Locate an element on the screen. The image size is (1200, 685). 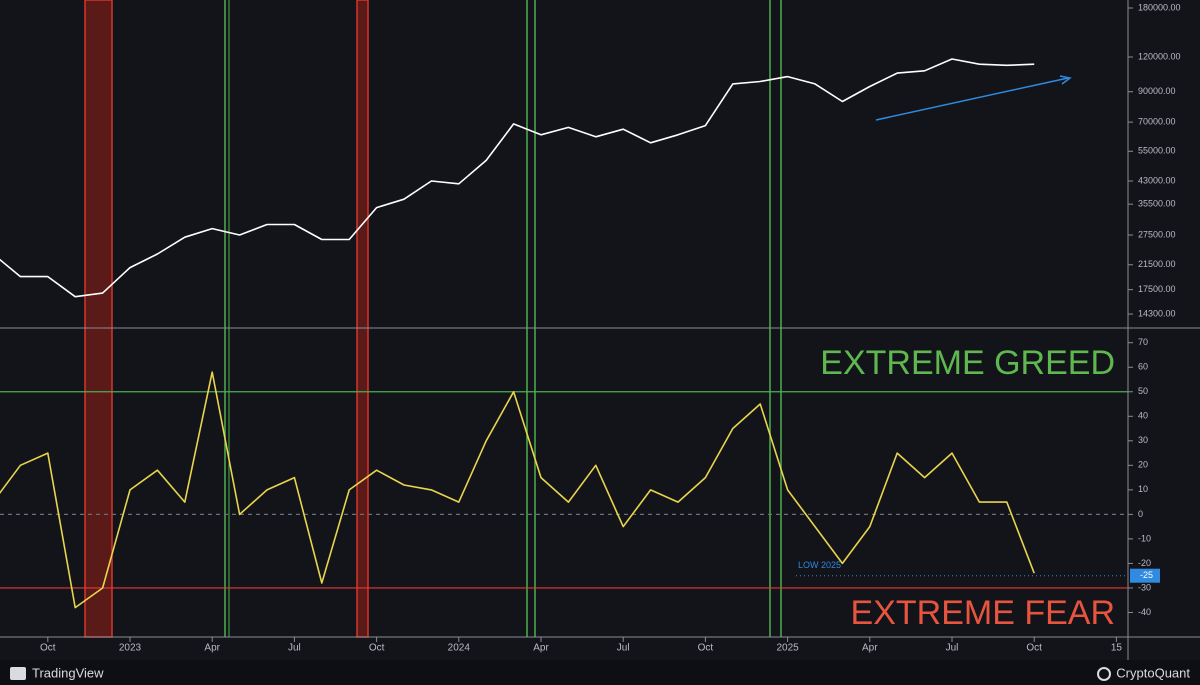
y-tick-label: 0 is located at coordinates (1140, 514).